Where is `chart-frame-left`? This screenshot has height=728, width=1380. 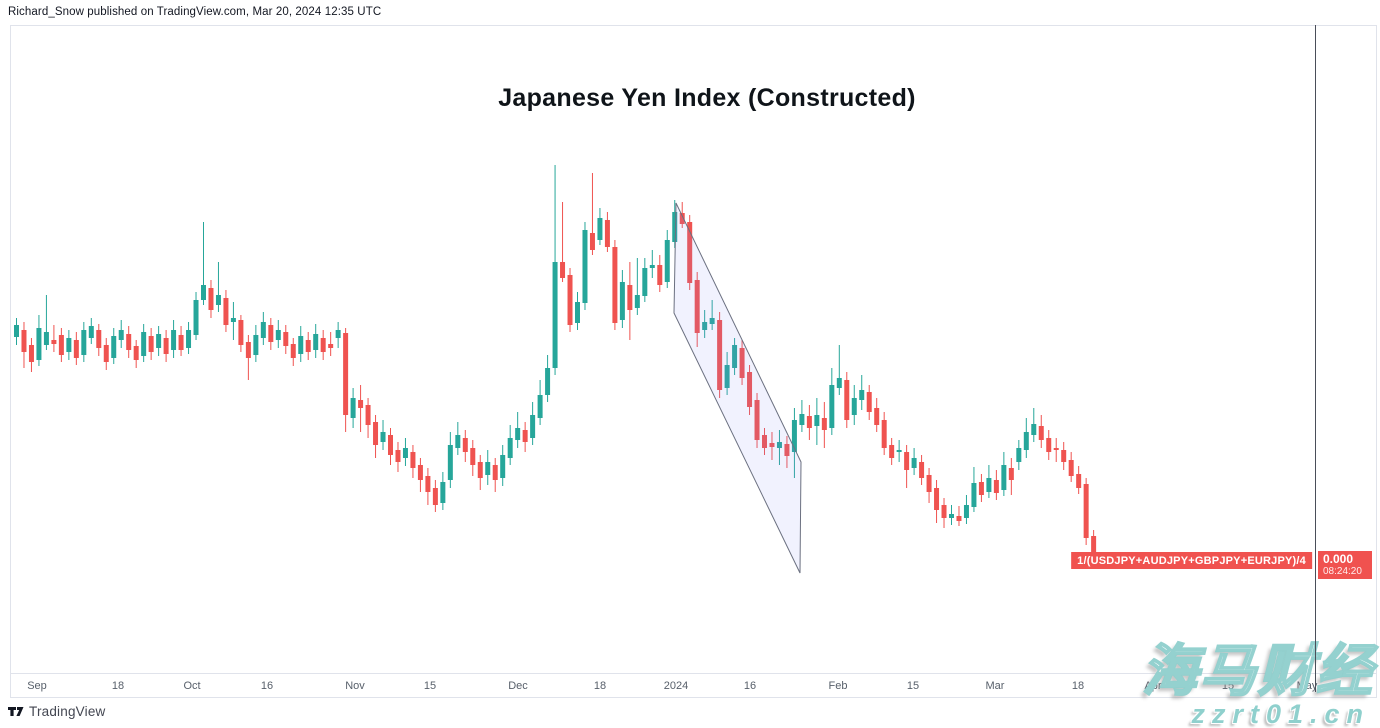
chart-frame-left is located at coordinates (10, 361).